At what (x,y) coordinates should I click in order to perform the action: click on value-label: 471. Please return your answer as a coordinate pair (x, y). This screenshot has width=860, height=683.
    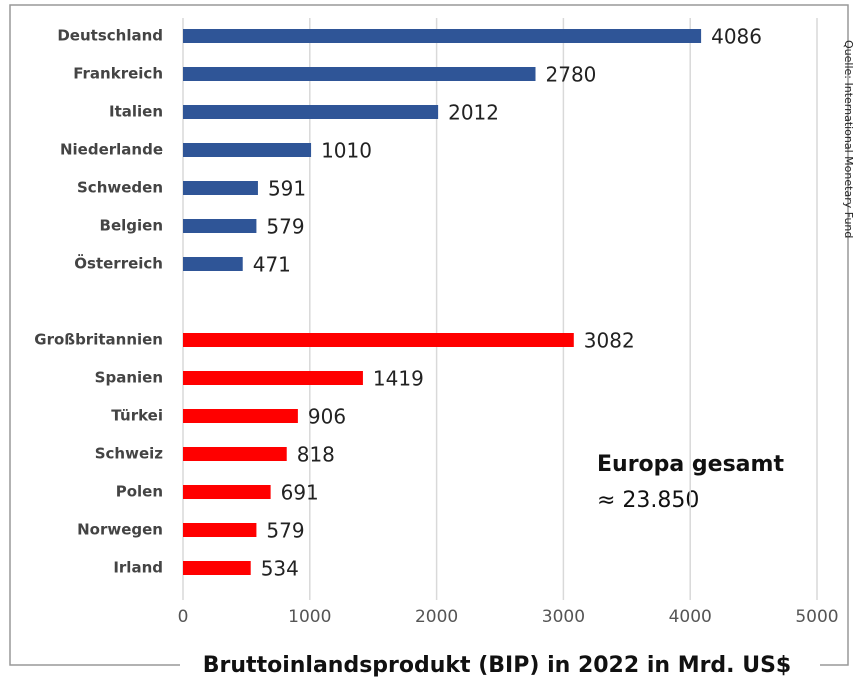
    Looking at the image, I should click on (272, 265).